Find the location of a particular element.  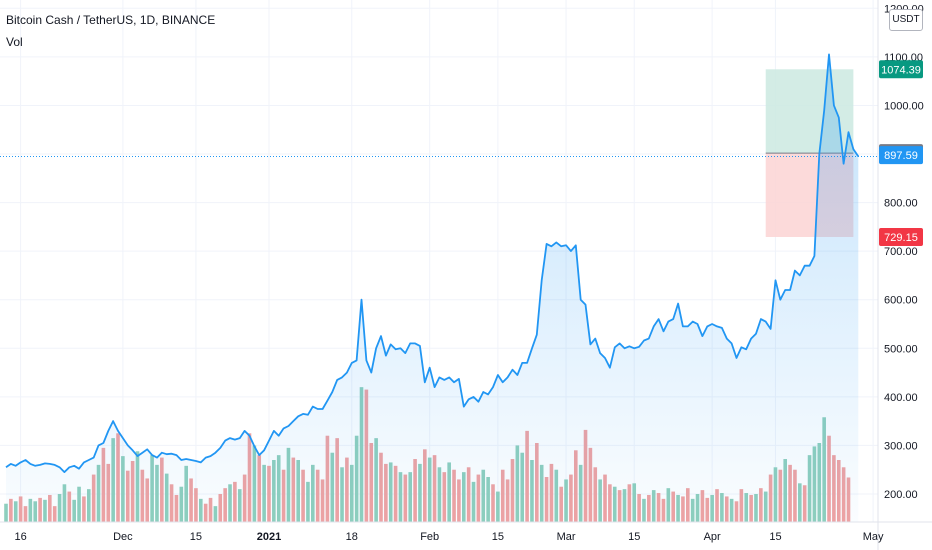

price-badge-label: 729.15 is located at coordinates (901, 238).